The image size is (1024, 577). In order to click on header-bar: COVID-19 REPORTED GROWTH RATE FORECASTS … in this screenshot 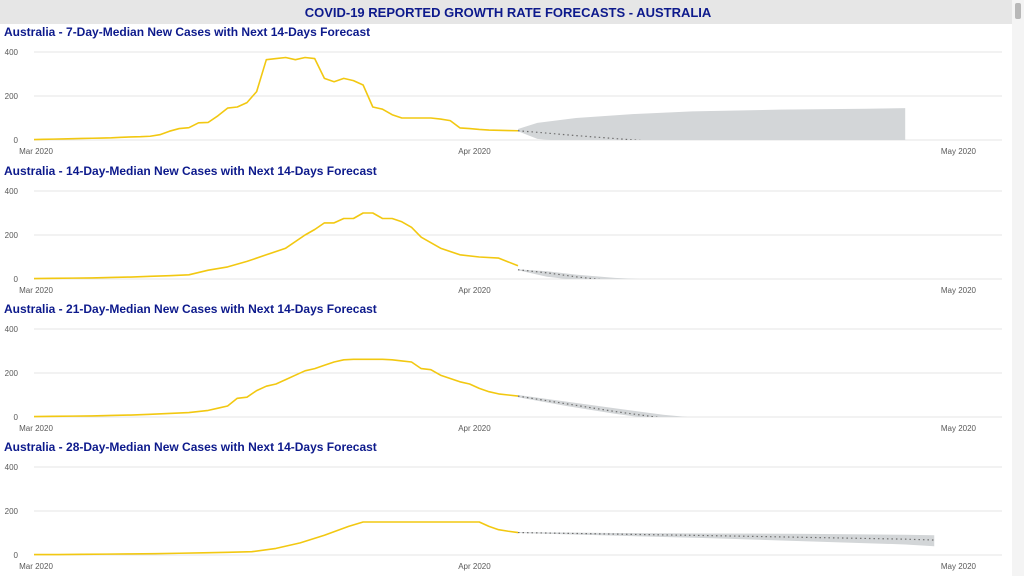, I will do `click(512, 12)`.